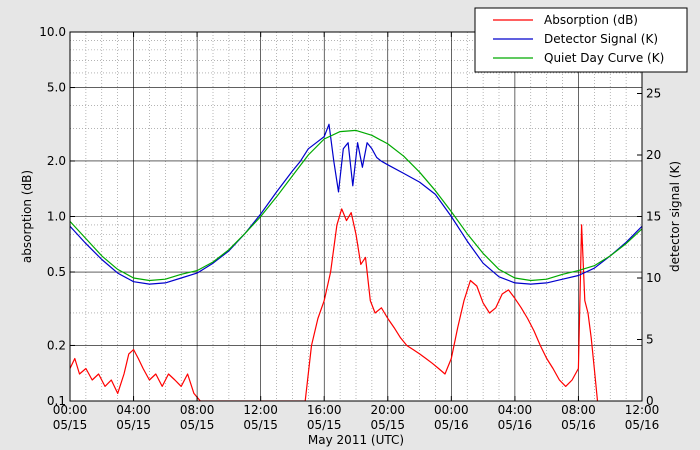  Describe the element at coordinates (356, 440) in the screenshot. I see `x-axis-label: May 2011 (UTC)` at that location.